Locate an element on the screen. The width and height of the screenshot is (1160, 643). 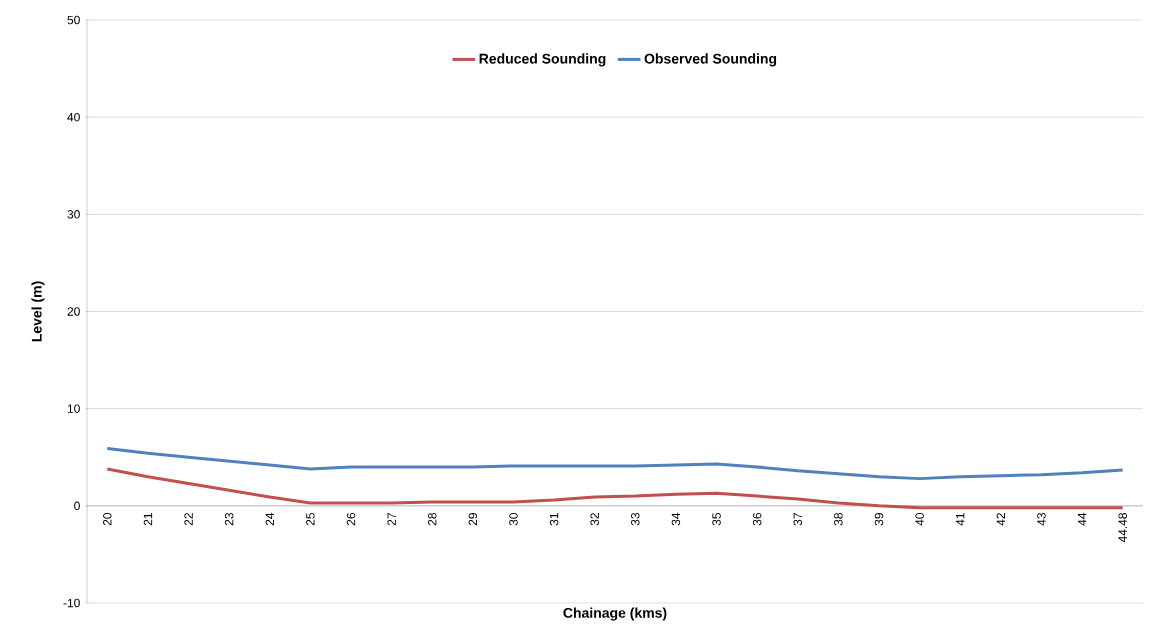
x-tick-label: 35 is located at coordinates (716, 519).